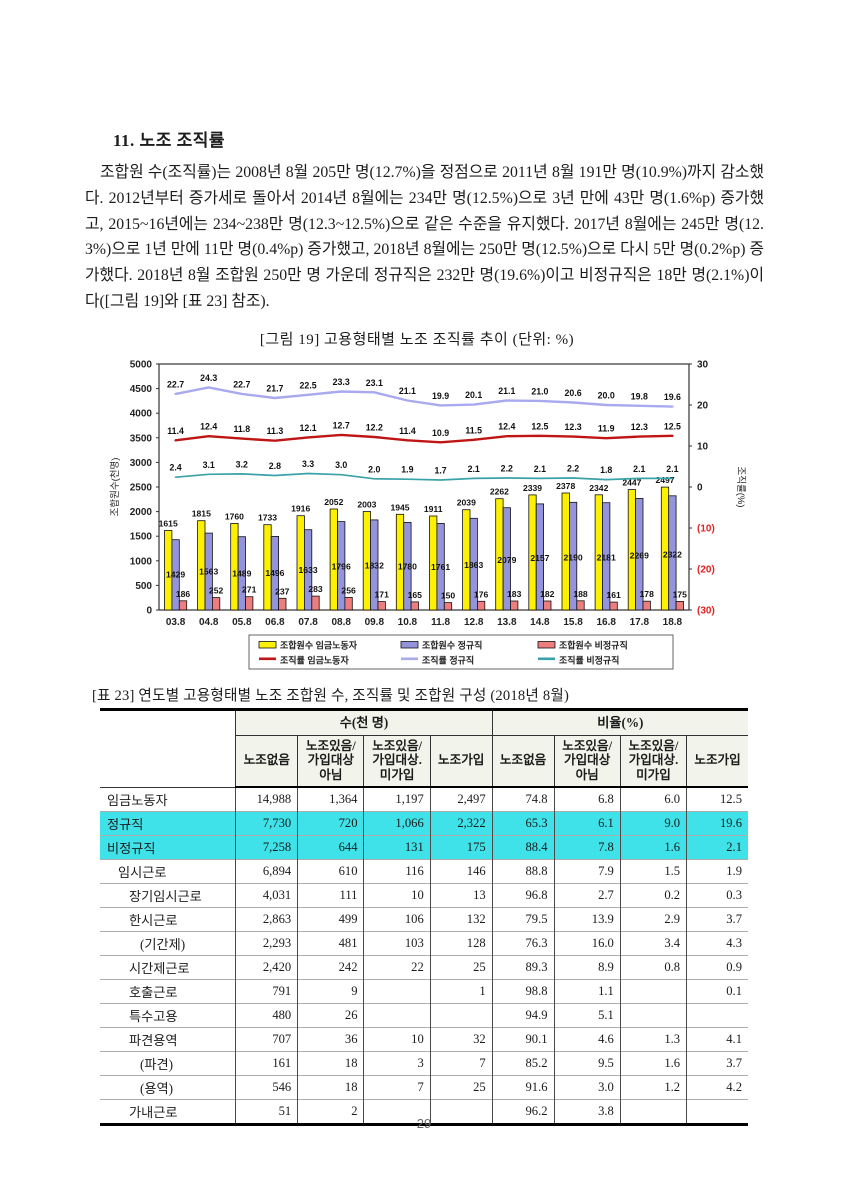 The width and height of the screenshot is (848, 1200). Describe the element at coordinates (717, 967) in the screenshot. I see `table-cell: 0.9` at that location.